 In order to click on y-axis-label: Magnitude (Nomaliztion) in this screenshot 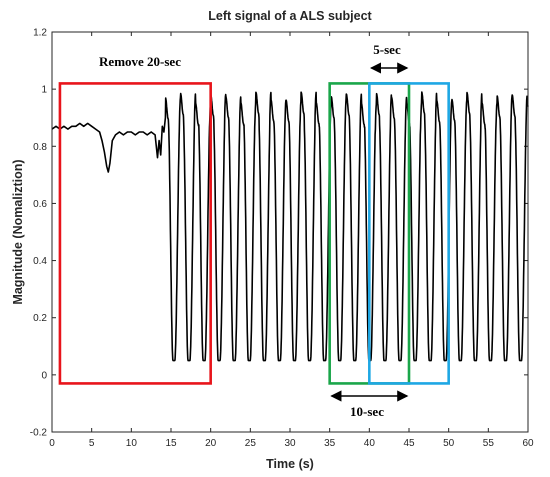, I will do `click(18, 231)`.